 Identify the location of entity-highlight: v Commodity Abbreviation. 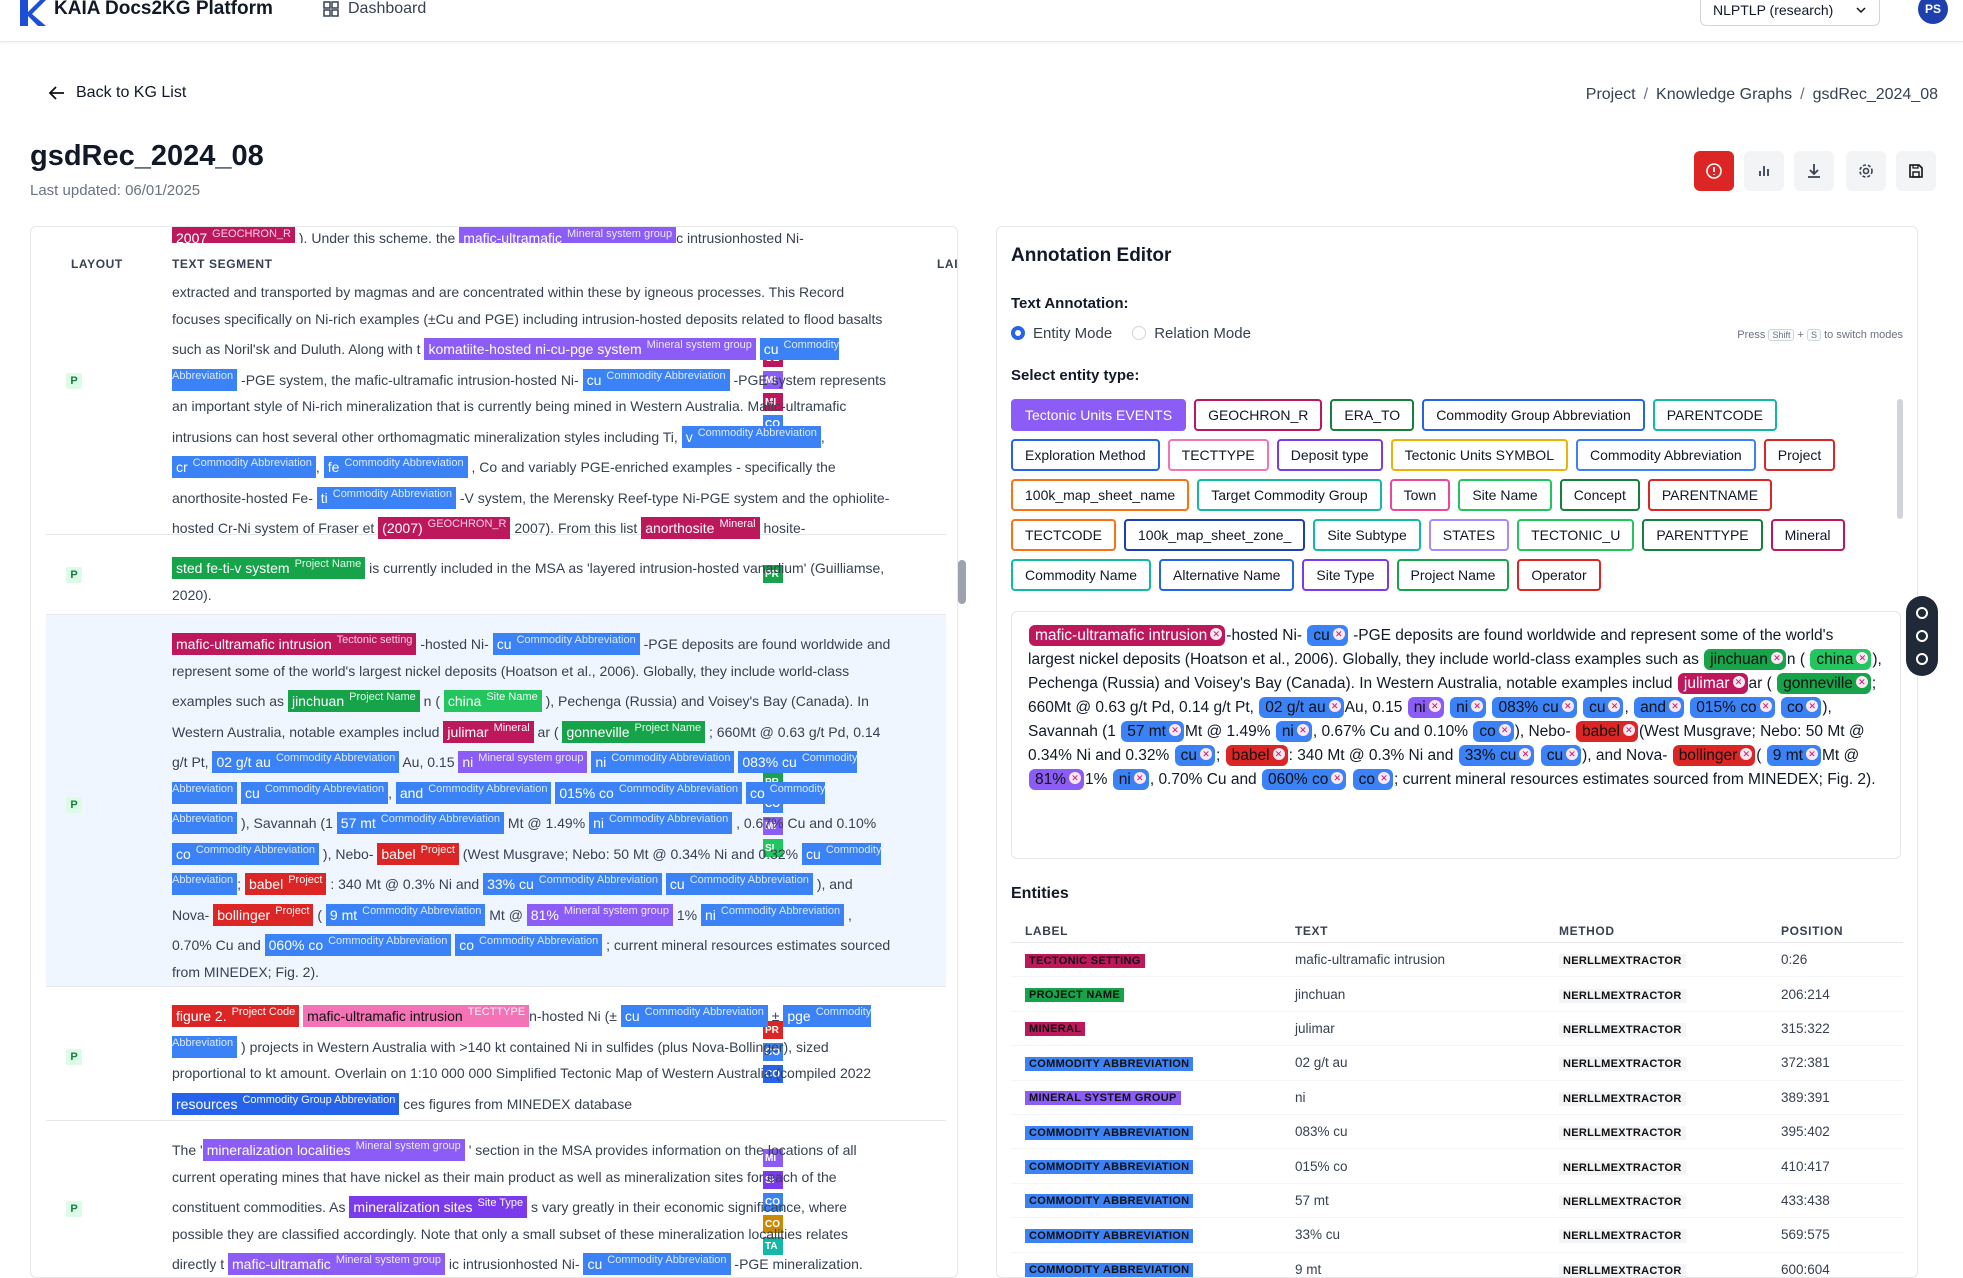
(751, 436).